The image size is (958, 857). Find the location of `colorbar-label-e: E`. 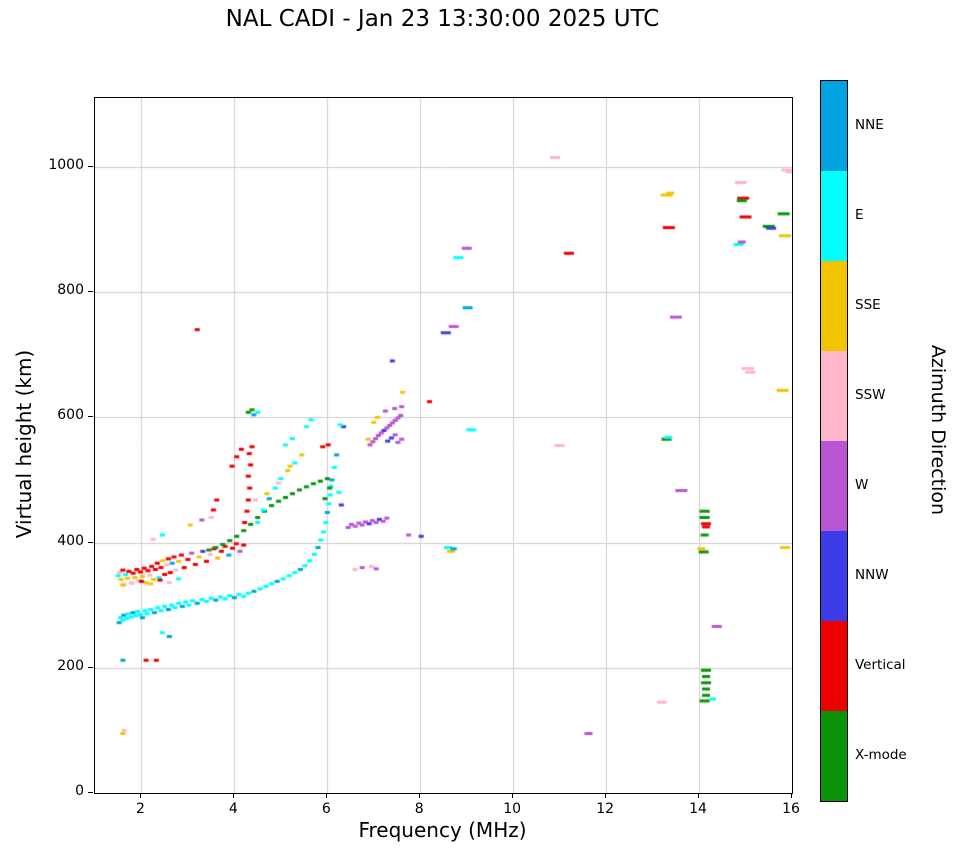

colorbar-label-e: E is located at coordinates (859, 215).